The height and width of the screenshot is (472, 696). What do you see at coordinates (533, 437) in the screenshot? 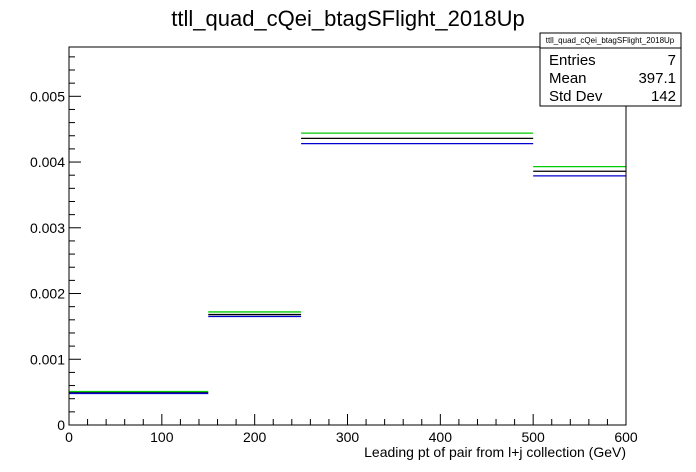
I see `x-tick-label: 500` at bounding box center [533, 437].